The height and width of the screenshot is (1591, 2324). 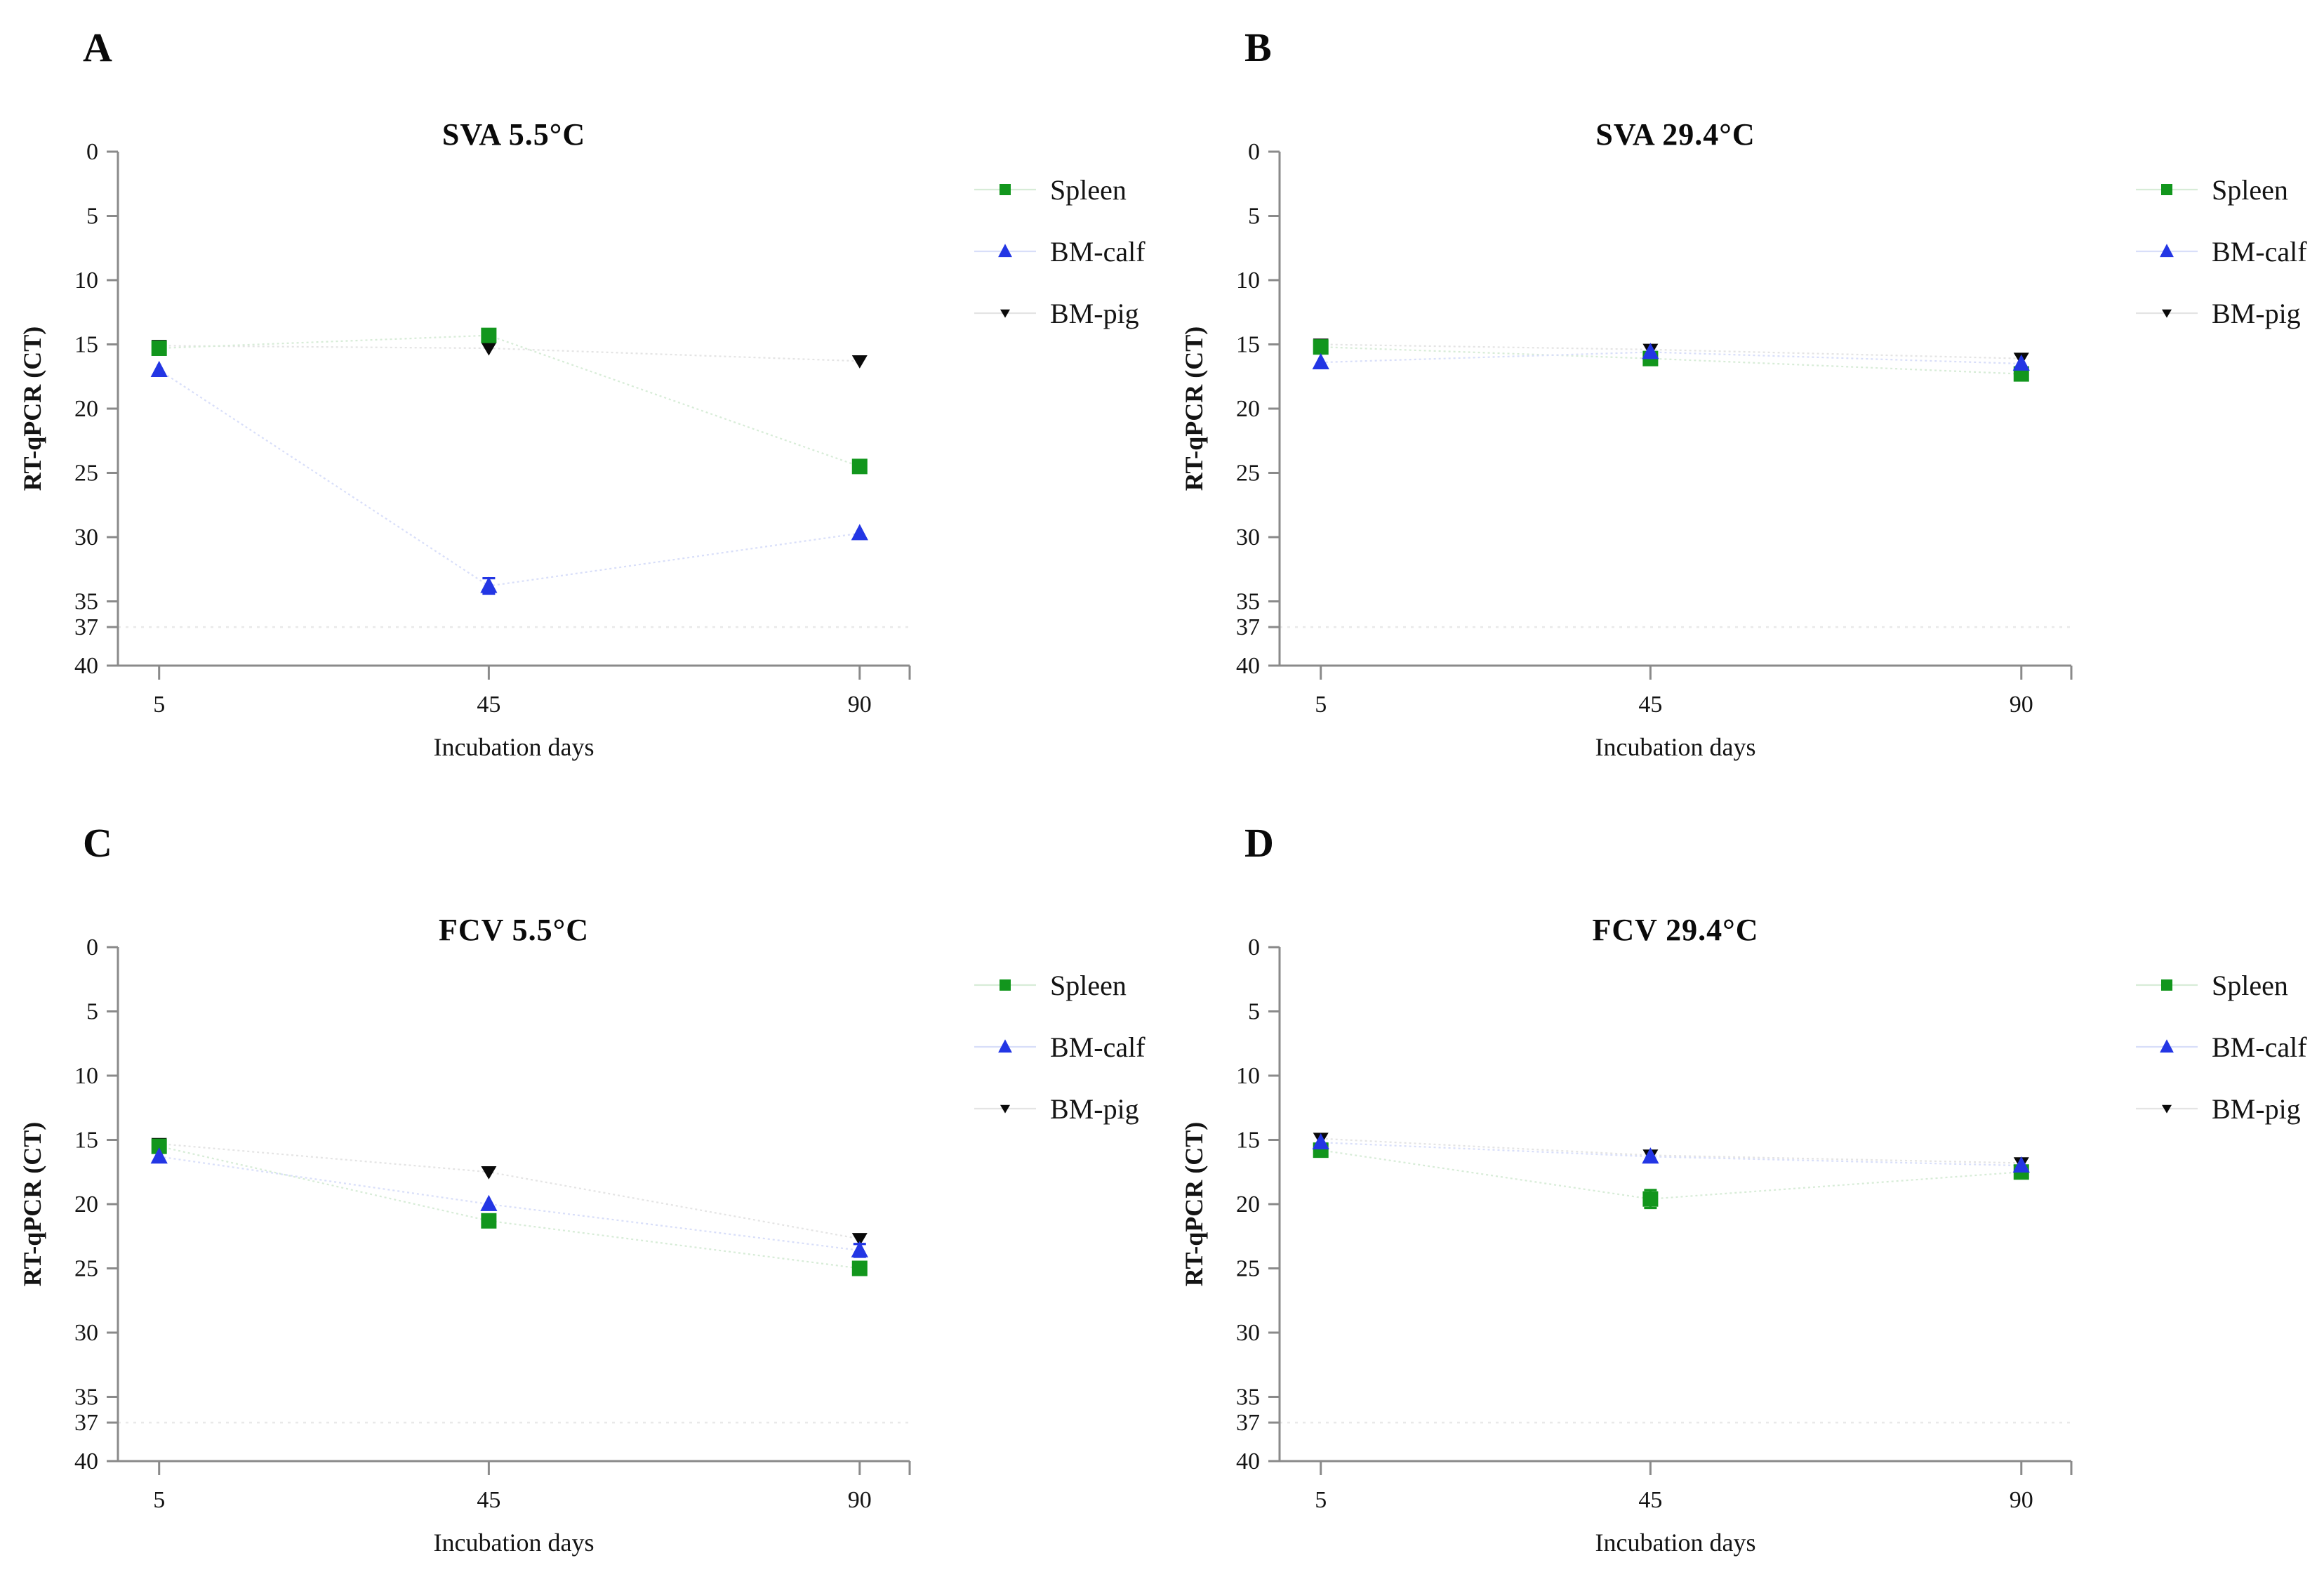 What do you see at coordinates (513, 930) in the screenshot?
I see `panel-title: FCV 5.5°C` at bounding box center [513, 930].